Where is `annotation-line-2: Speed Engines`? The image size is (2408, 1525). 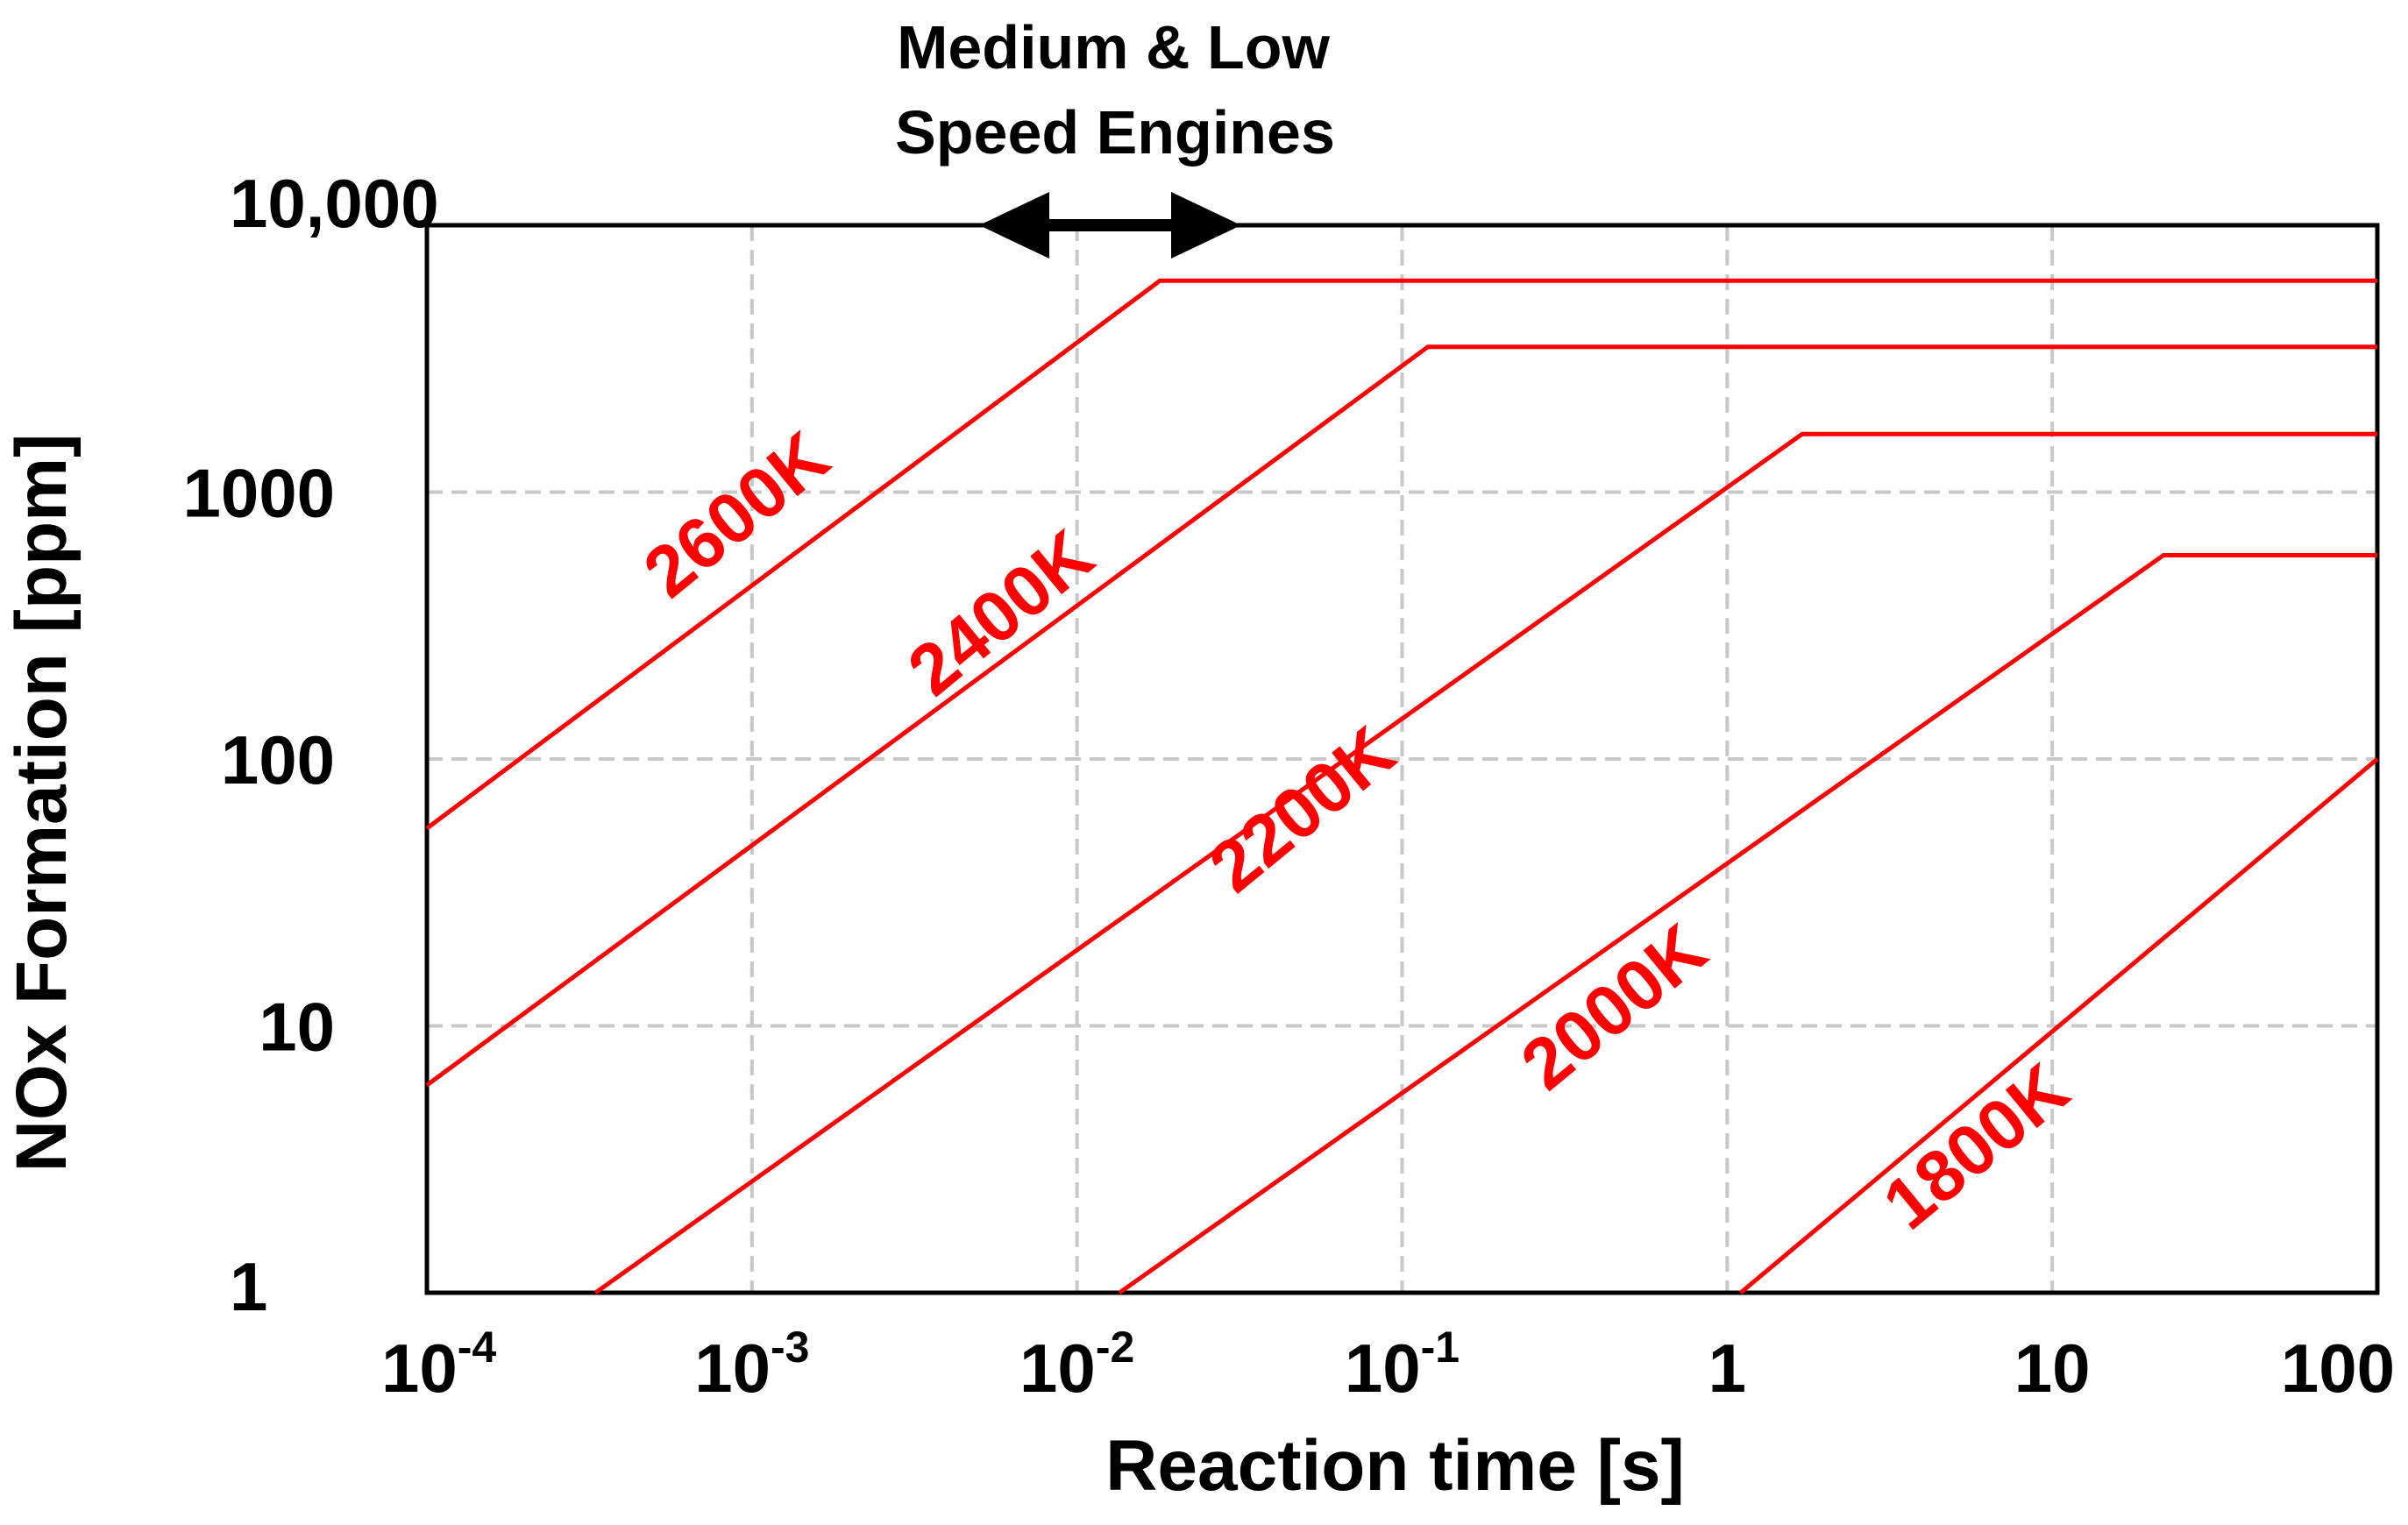 annotation-line-2: Speed Engines is located at coordinates (1115, 132).